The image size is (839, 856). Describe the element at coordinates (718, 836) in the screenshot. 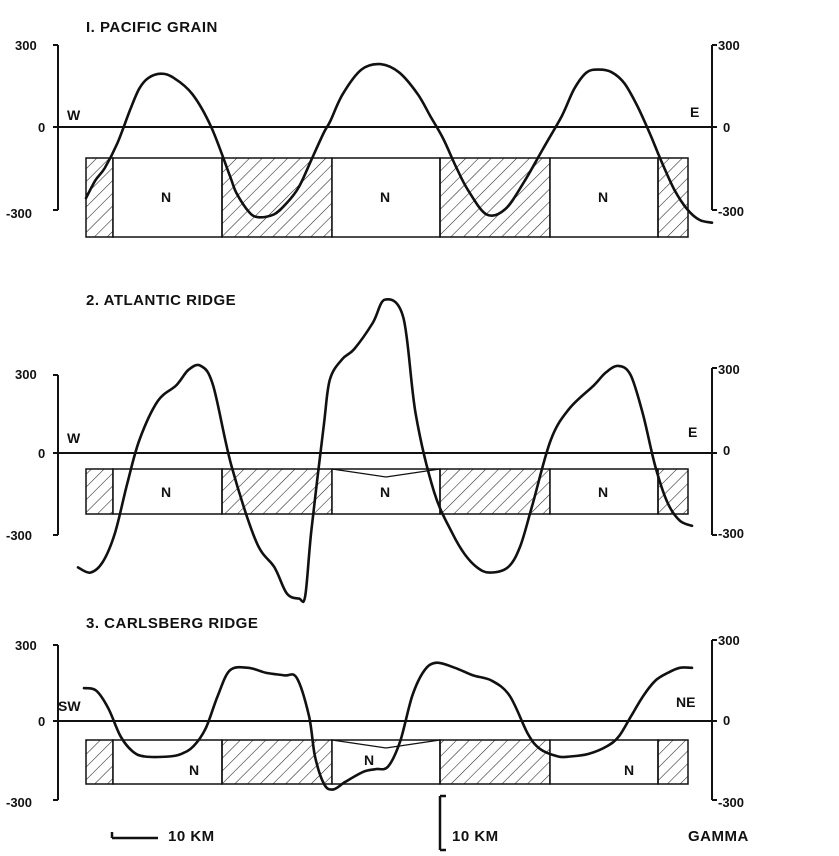

I see `unit-label: GAMMA` at that location.